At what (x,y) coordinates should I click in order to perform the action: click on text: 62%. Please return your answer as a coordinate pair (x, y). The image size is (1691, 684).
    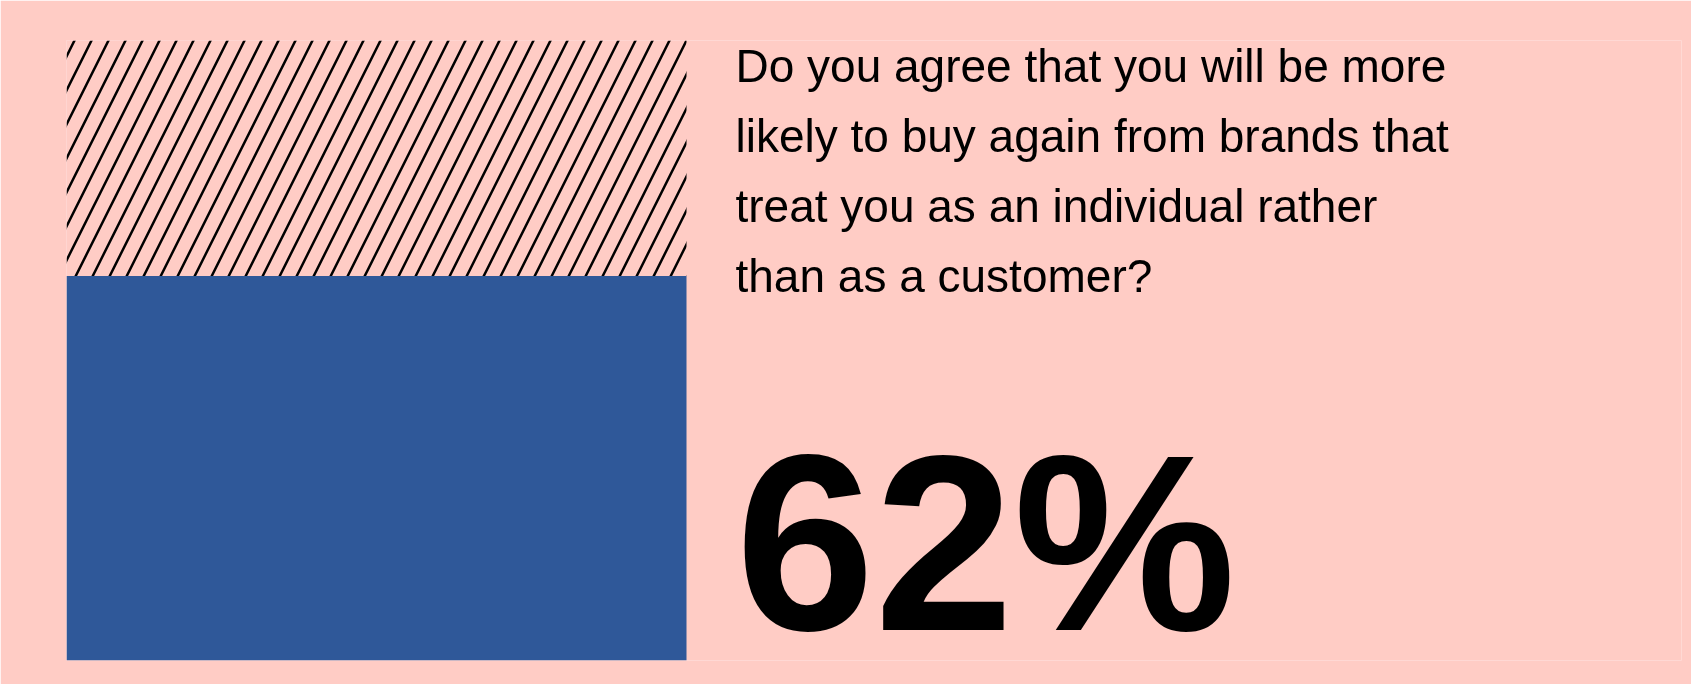
    Looking at the image, I should click on (985, 543).